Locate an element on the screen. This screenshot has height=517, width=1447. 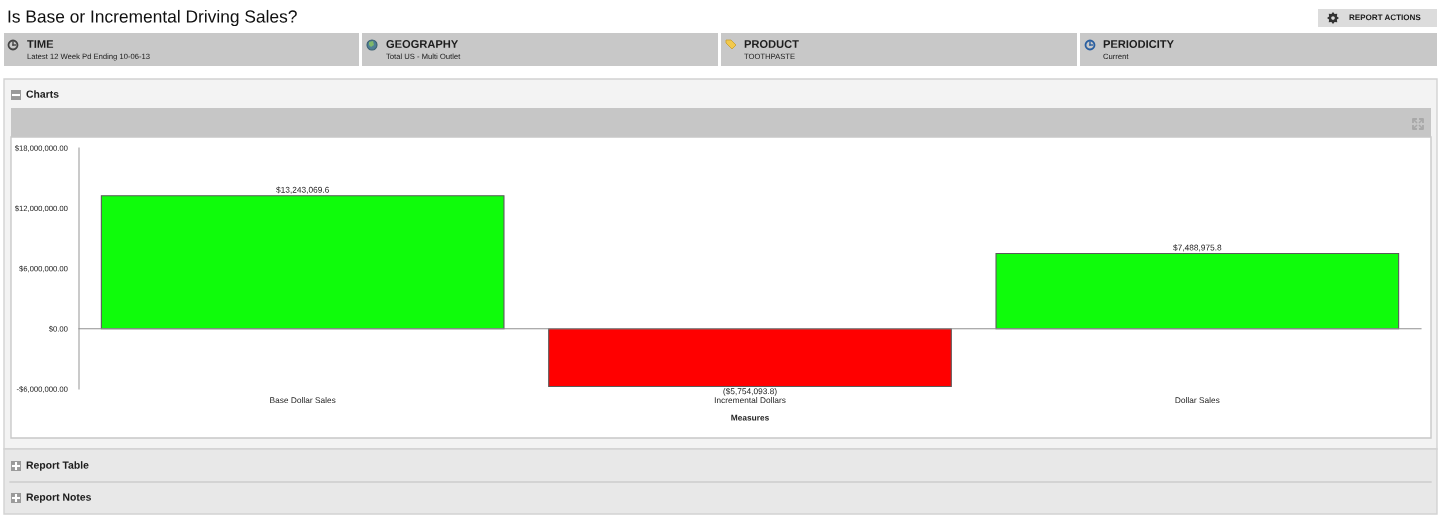
x-tick-label: Incremental Dollars is located at coordinates (750, 400).